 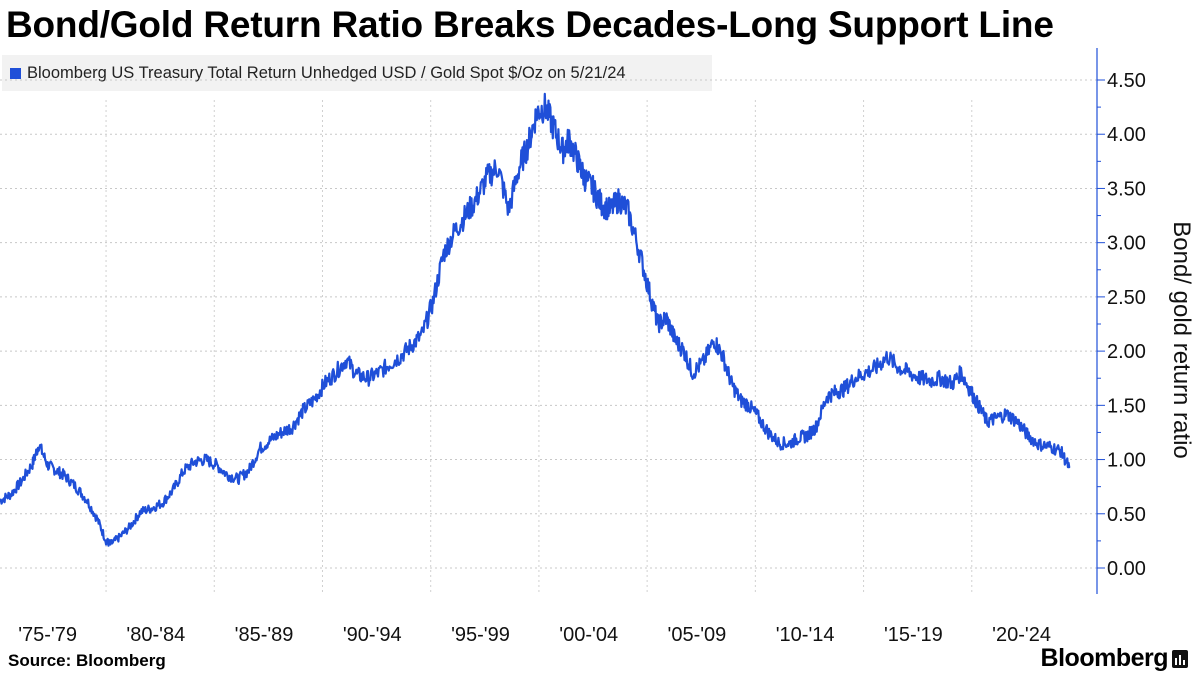 I want to click on brand: Bloomberg, so click(x=1114, y=658).